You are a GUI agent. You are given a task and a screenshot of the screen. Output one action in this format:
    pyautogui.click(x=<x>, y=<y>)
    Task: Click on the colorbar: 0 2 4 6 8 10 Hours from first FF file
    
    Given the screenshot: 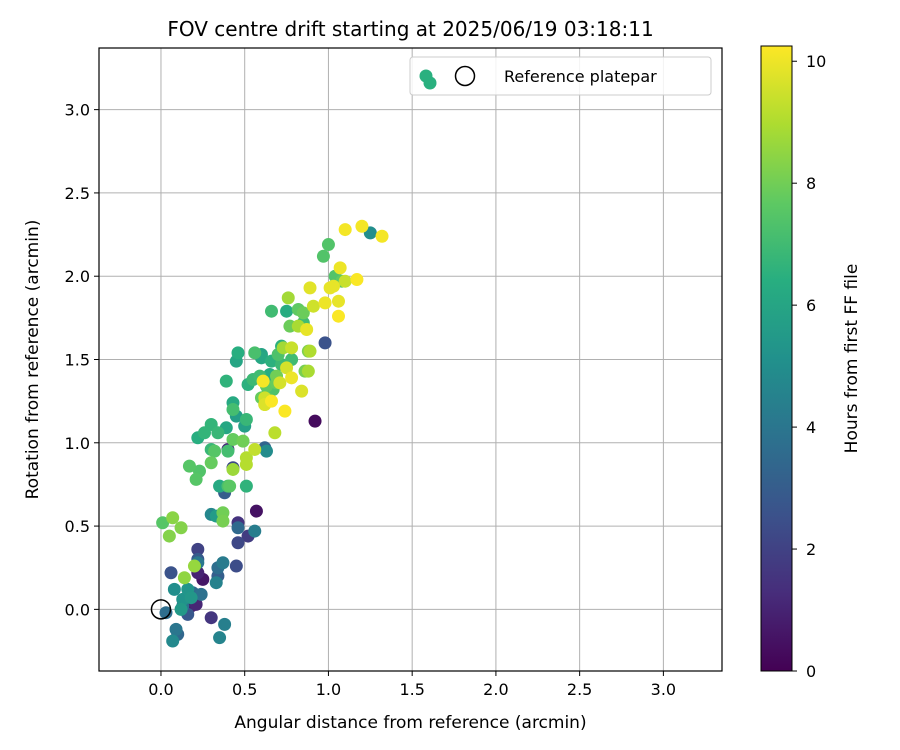 What is the action you would take?
    pyautogui.click(x=811, y=363)
    